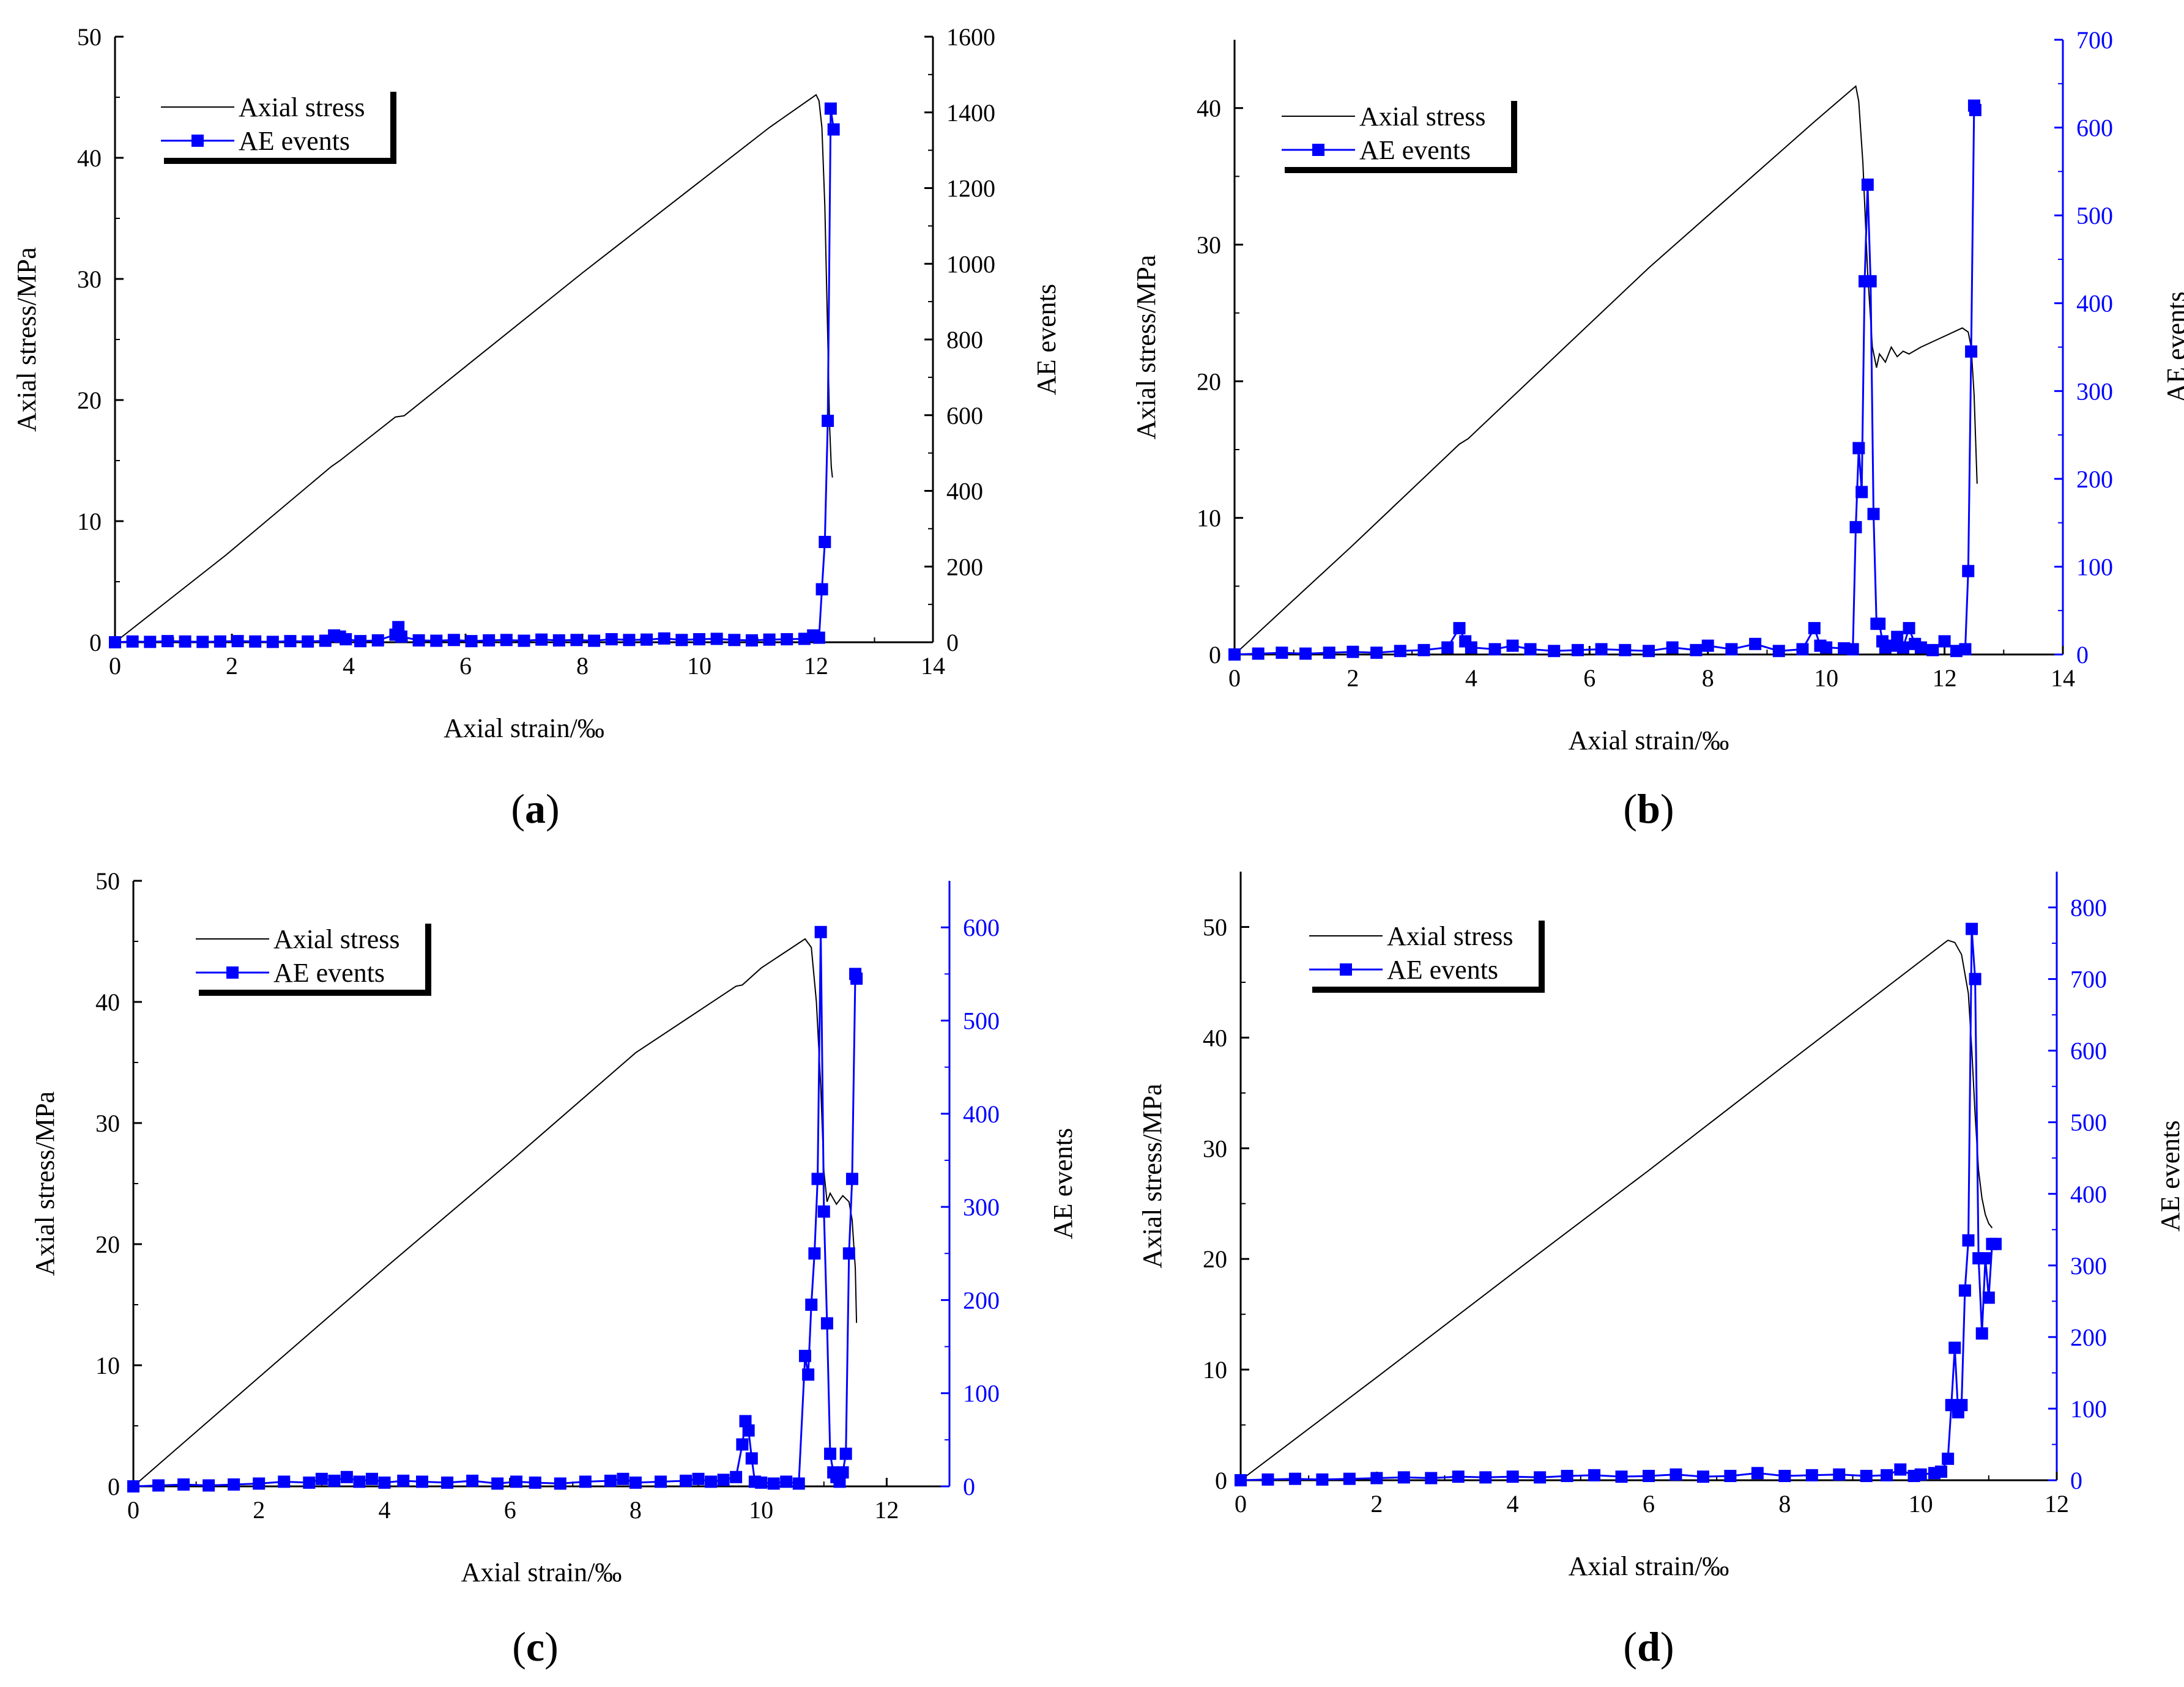  Describe the element at coordinates (970, 264) in the screenshot. I see `y2-tick-label: 1000` at that location.